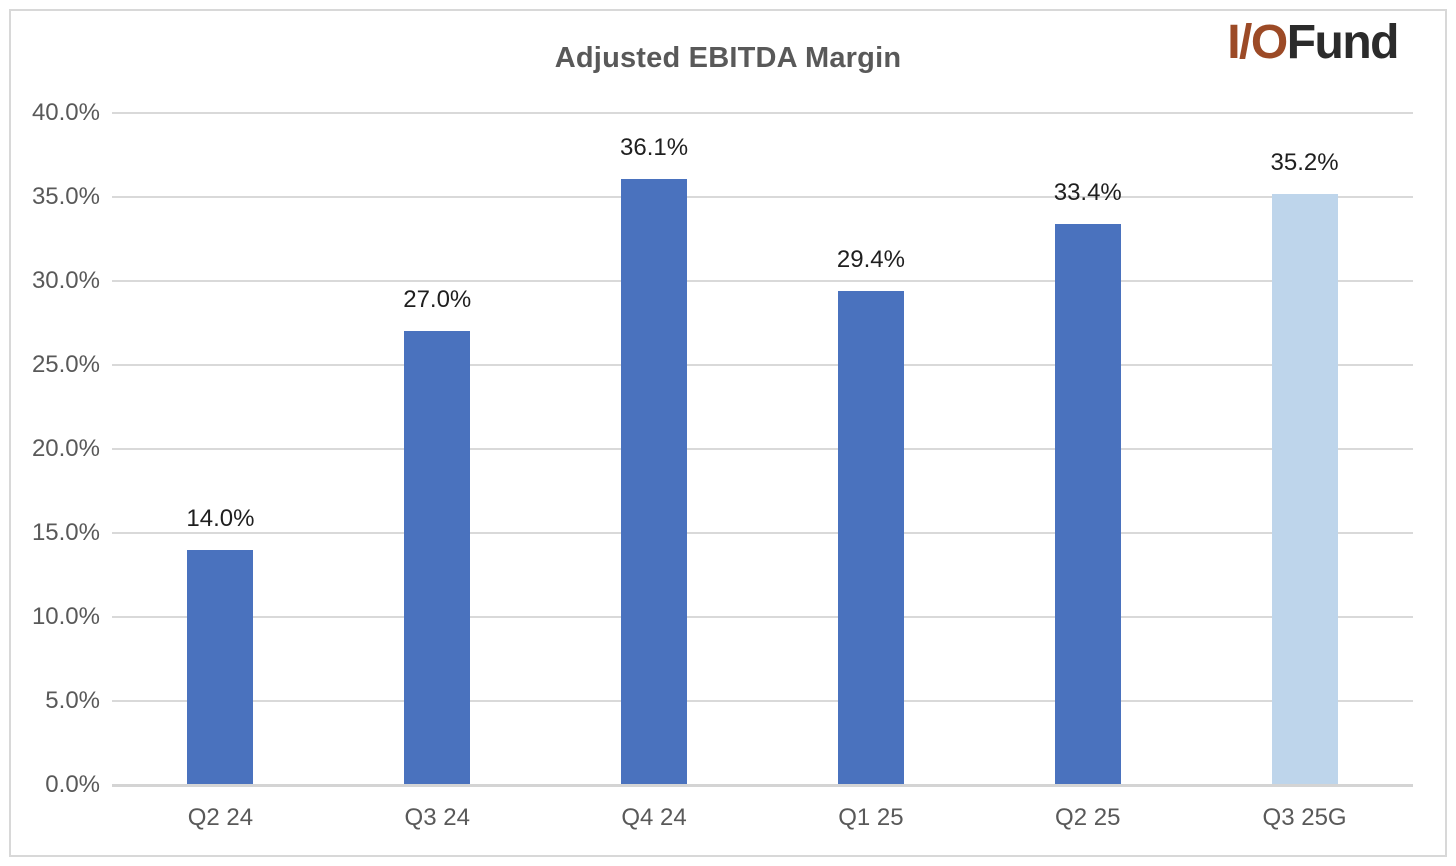  Describe the element at coordinates (654, 147) in the screenshot. I see `bar-value-label: 36.1%` at that location.